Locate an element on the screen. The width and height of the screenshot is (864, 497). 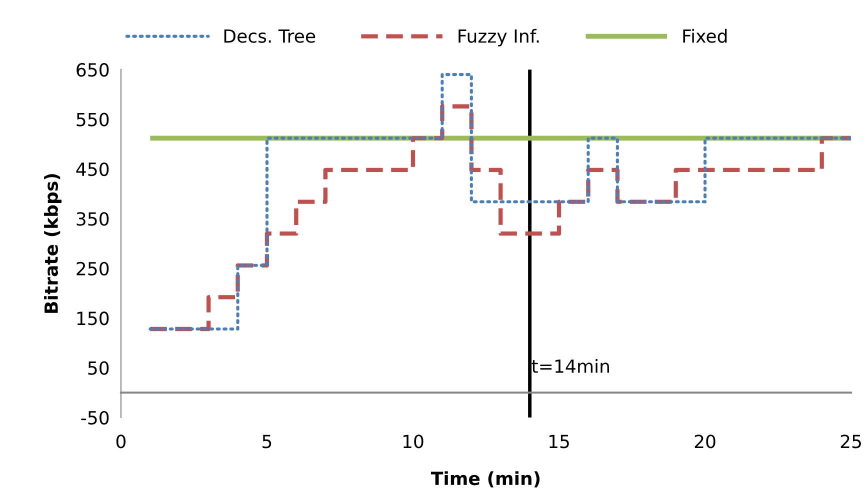
legend-label: Fuzzy Inf. is located at coordinates (498, 37).